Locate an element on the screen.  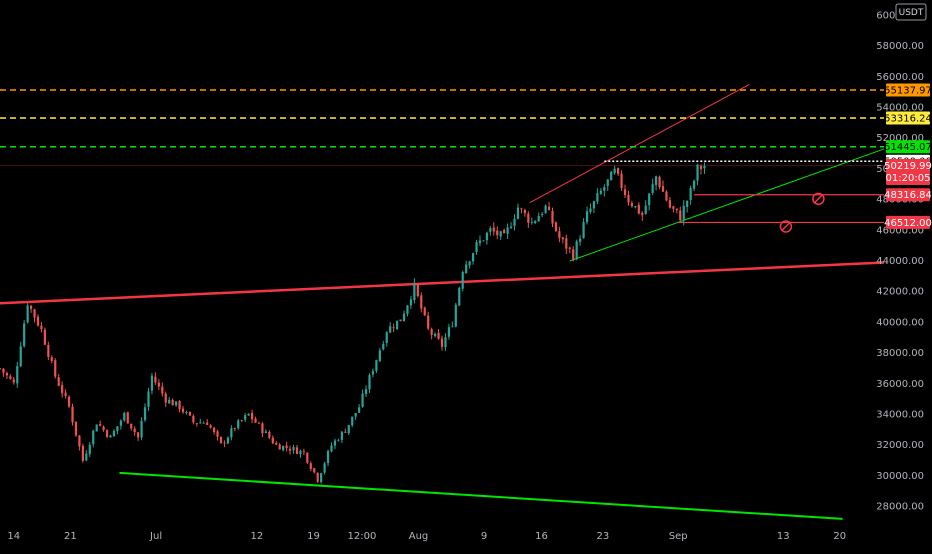
level-label-48316: 48316.84 is located at coordinates (908, 195).